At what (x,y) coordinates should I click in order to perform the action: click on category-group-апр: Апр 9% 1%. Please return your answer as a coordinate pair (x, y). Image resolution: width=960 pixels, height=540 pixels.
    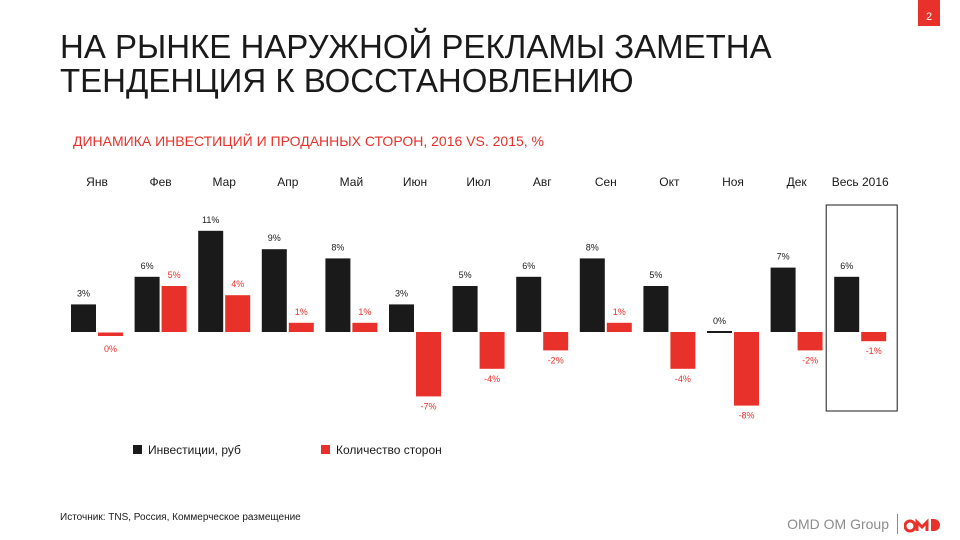
    Looking at the image, I should click on (287, 253).